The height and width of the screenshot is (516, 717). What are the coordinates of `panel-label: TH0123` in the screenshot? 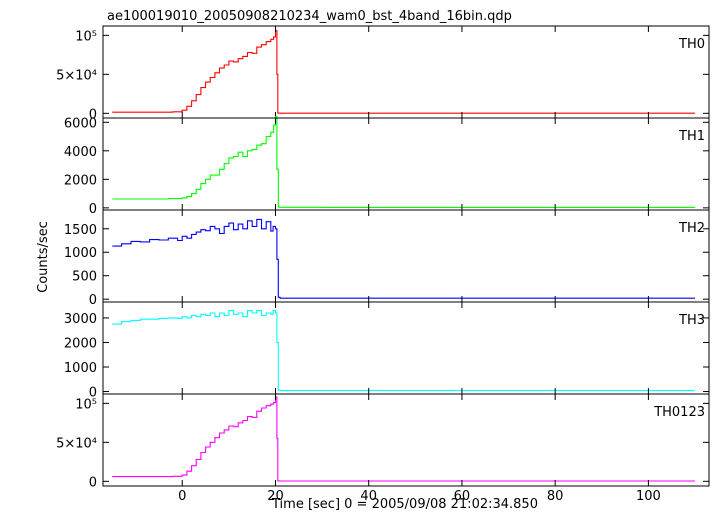 It's located at (679, 412).